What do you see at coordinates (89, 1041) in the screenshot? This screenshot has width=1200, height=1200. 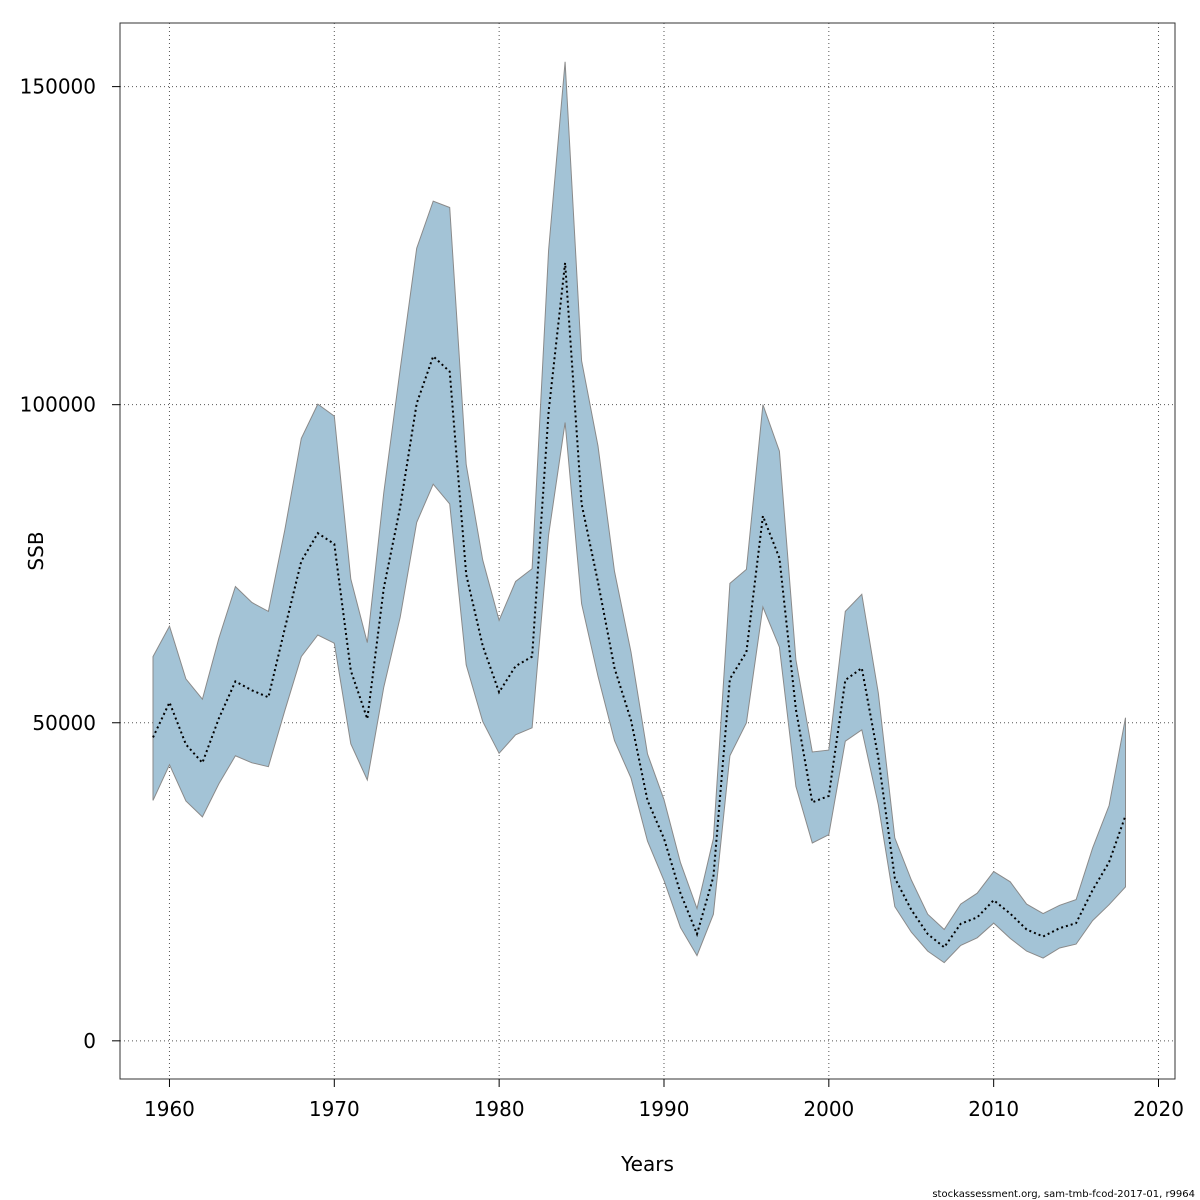 I see `y-tick-label: 0` at bounding box center [89, 1041].